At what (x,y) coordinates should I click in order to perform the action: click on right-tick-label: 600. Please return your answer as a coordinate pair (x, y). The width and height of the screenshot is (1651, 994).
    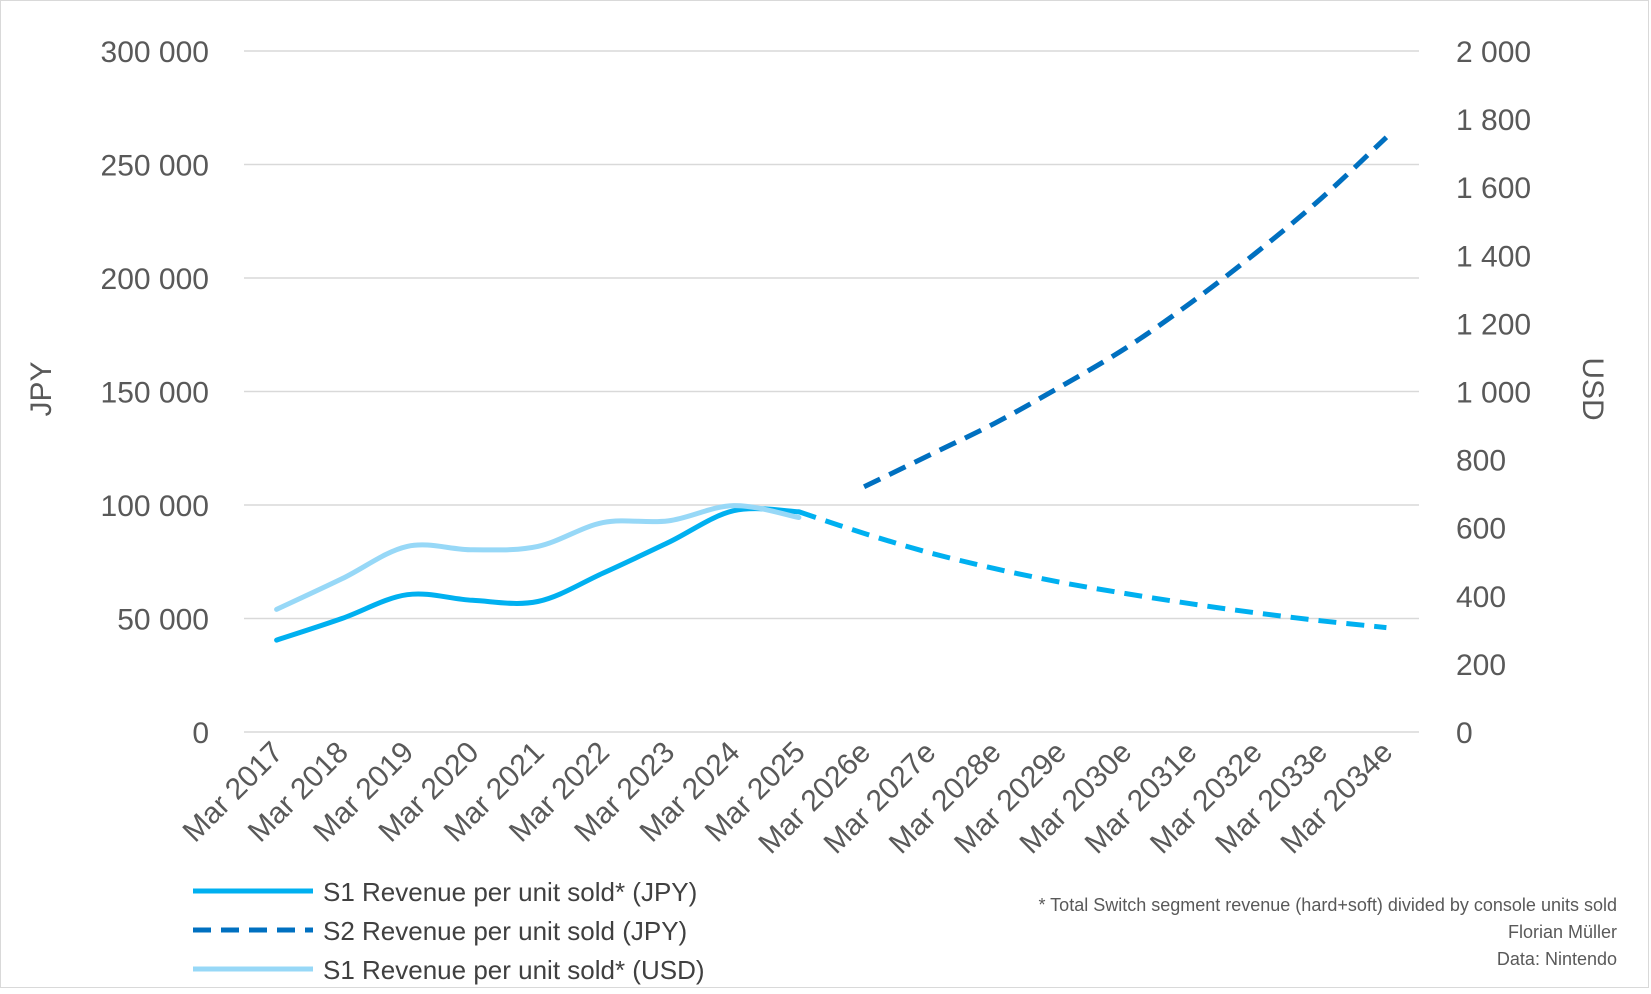
    Looking at the image, I should click on (1481, 529).